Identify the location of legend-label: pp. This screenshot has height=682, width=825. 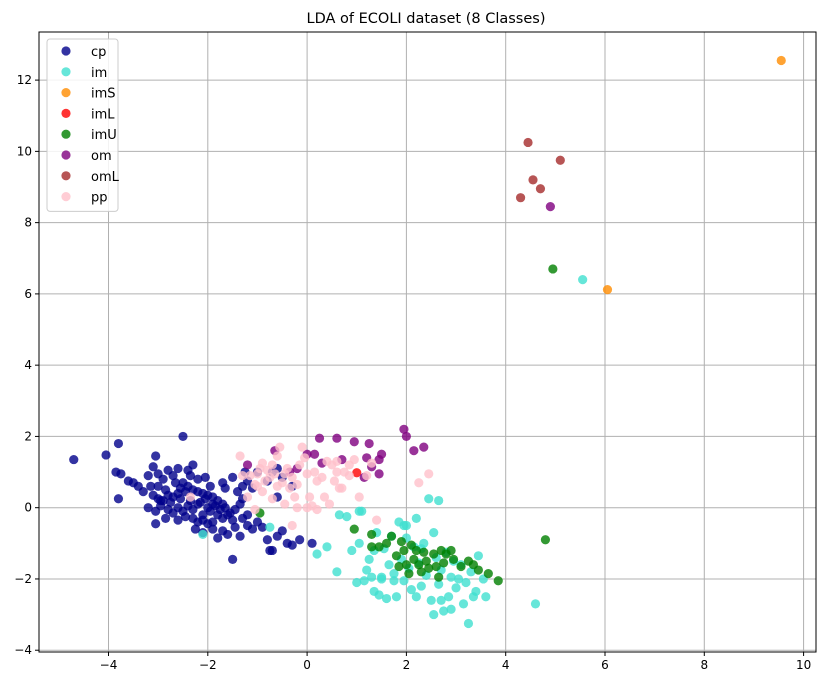
(99, 198).